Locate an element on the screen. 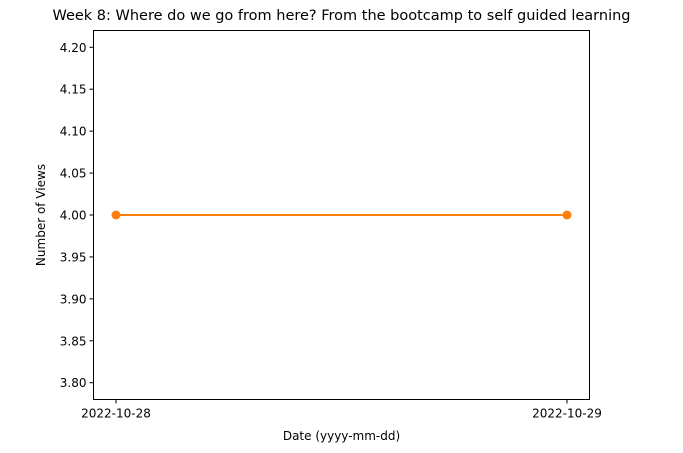 Image resolution: width=683 pixels, height=453 pixels. y-tick-label: 3.90 is located at coordinates (73, 299).